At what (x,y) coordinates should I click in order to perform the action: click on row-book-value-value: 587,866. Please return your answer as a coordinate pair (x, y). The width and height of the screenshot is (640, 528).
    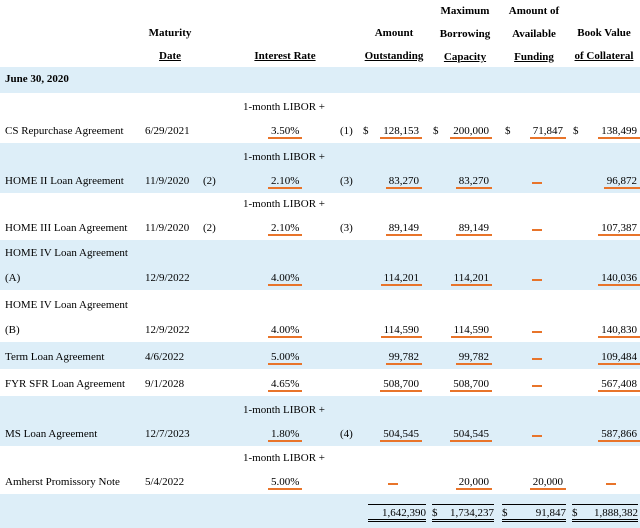
    Looking at the image, I should click on (619, 435).